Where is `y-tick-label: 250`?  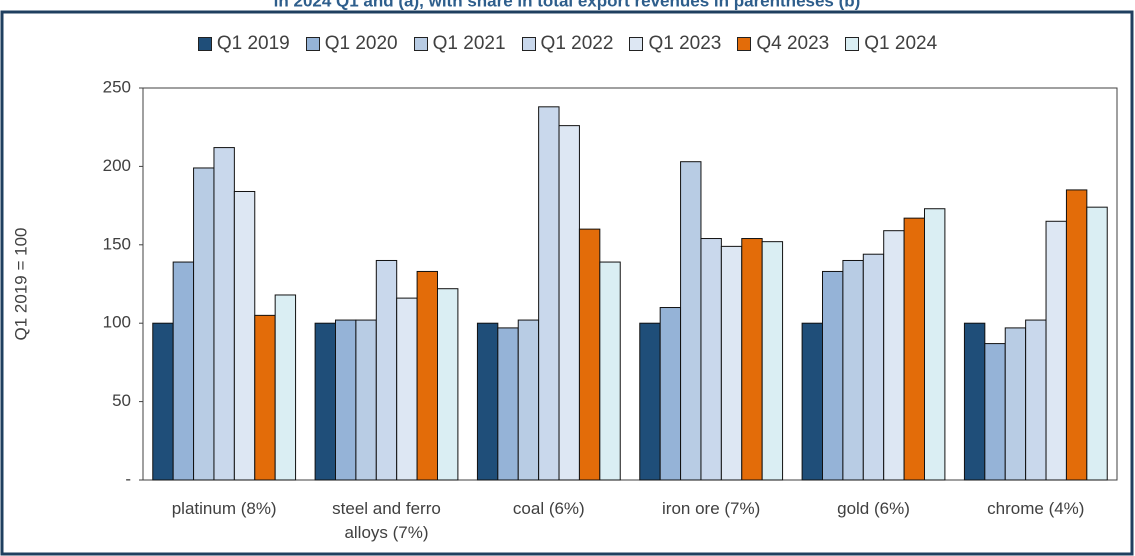 y-tick-label: 250 is located at coordinates (117, 86).